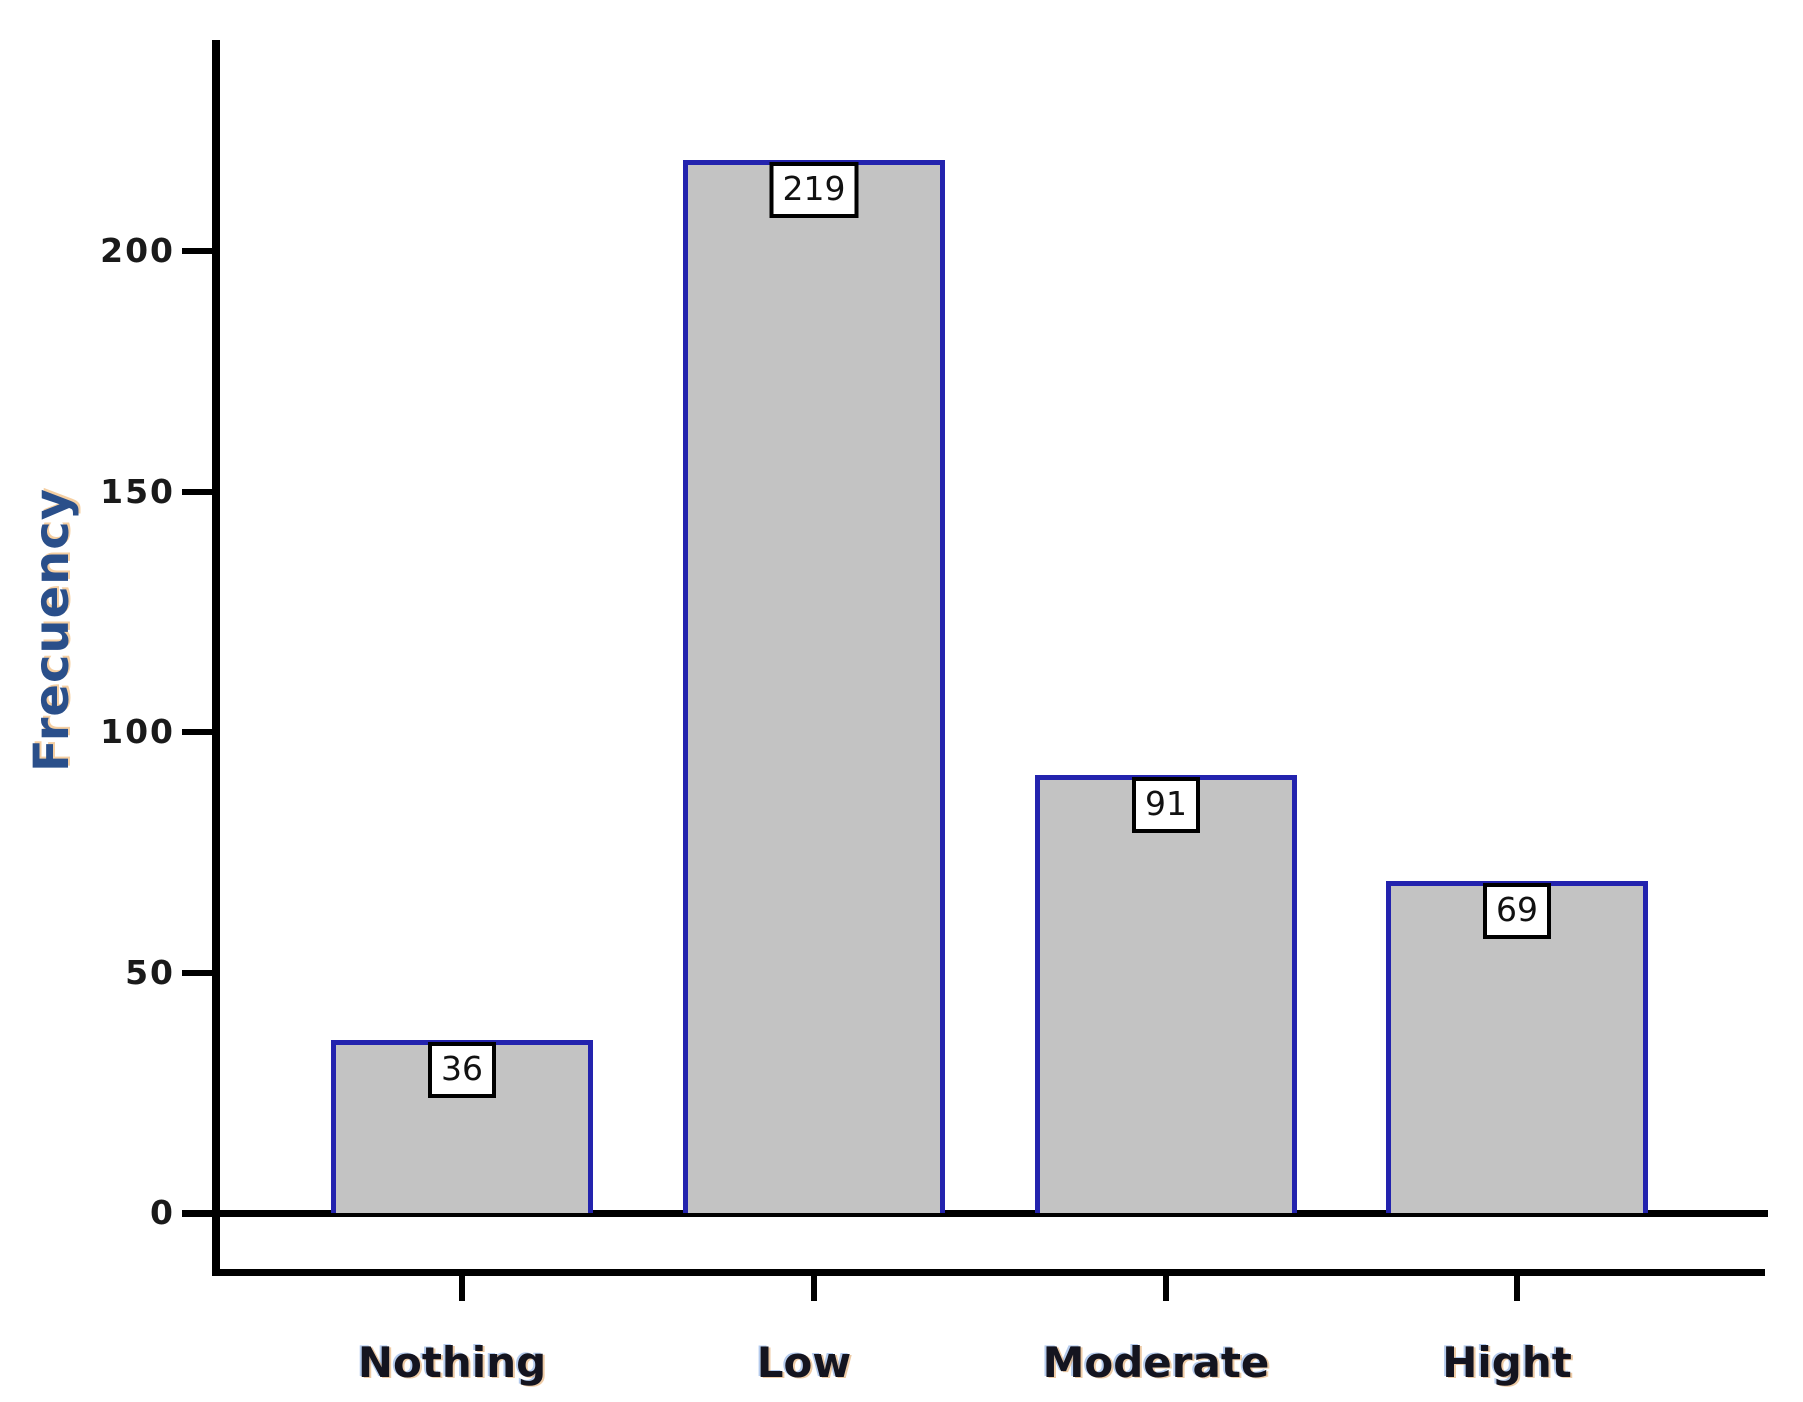 The image size is (1803, 1402). Describe the element at coordinates (1507, 1362) in the screenshot. I see `x-axis-category-label: Hight` at that location.